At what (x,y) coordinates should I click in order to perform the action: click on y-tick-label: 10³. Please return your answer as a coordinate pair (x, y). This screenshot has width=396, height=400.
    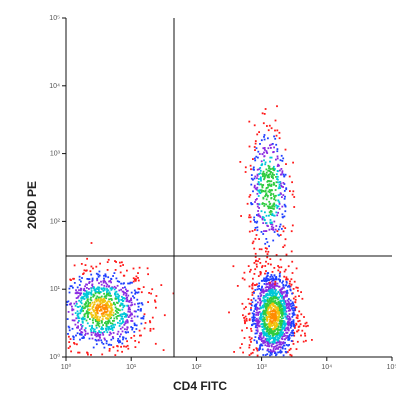
    Looking at the image, I should click on (55, 154).